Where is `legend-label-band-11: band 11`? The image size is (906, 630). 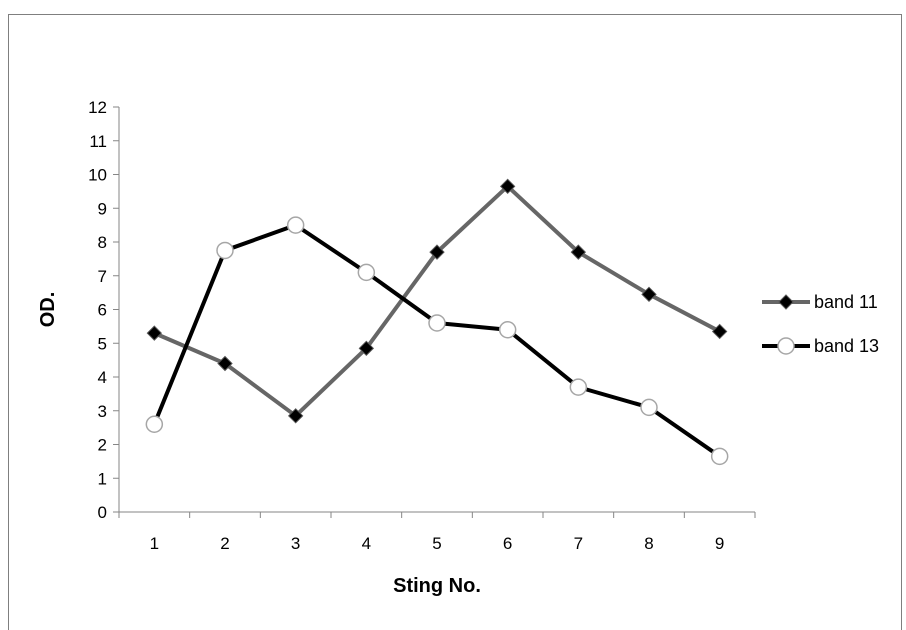 legend-label-band-11: band 11 is located at coordinates (846, 302).